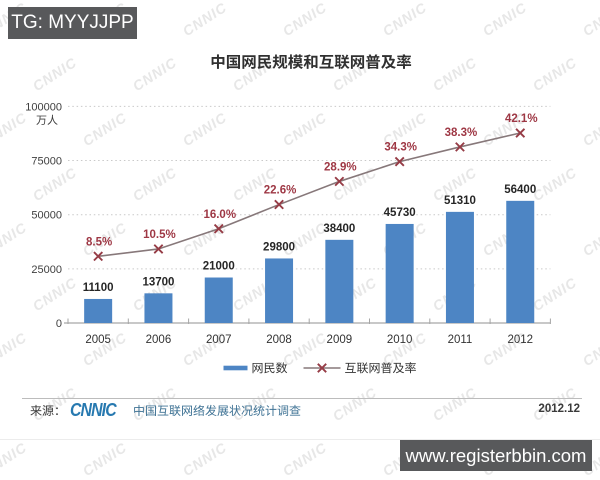  What do you see at coordinates (98, 310) in the screenshot?
I see `bar-2005` at bounding box center [98, 310].